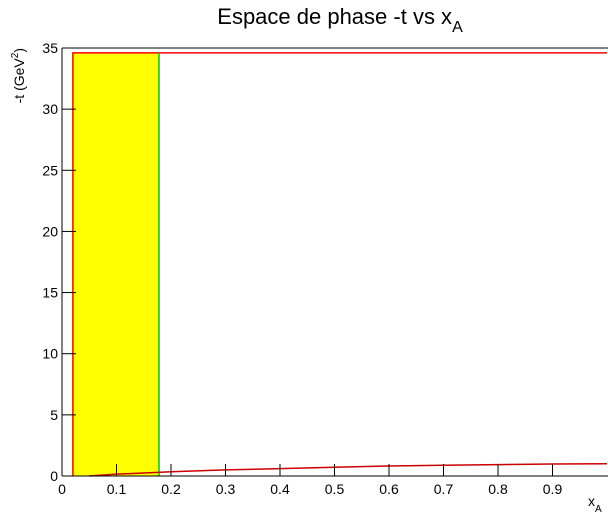 This screenshot has height=518, width=608. I want to click on y-axis-label: -t (GeV2), so click(18, 75).